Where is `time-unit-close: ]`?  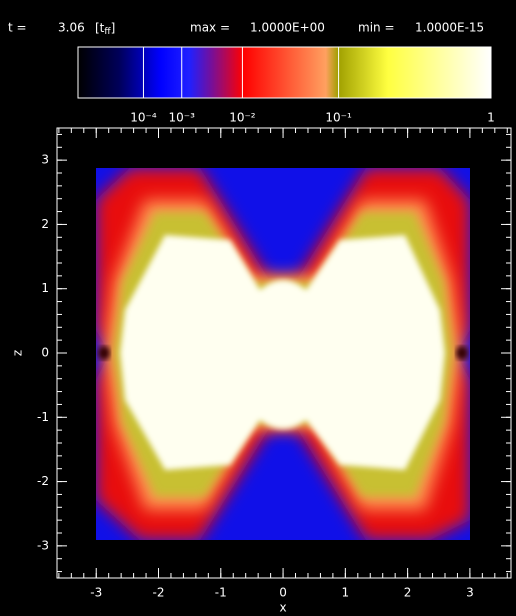
time-unit-close: ] is located at coordinates (113, 28).